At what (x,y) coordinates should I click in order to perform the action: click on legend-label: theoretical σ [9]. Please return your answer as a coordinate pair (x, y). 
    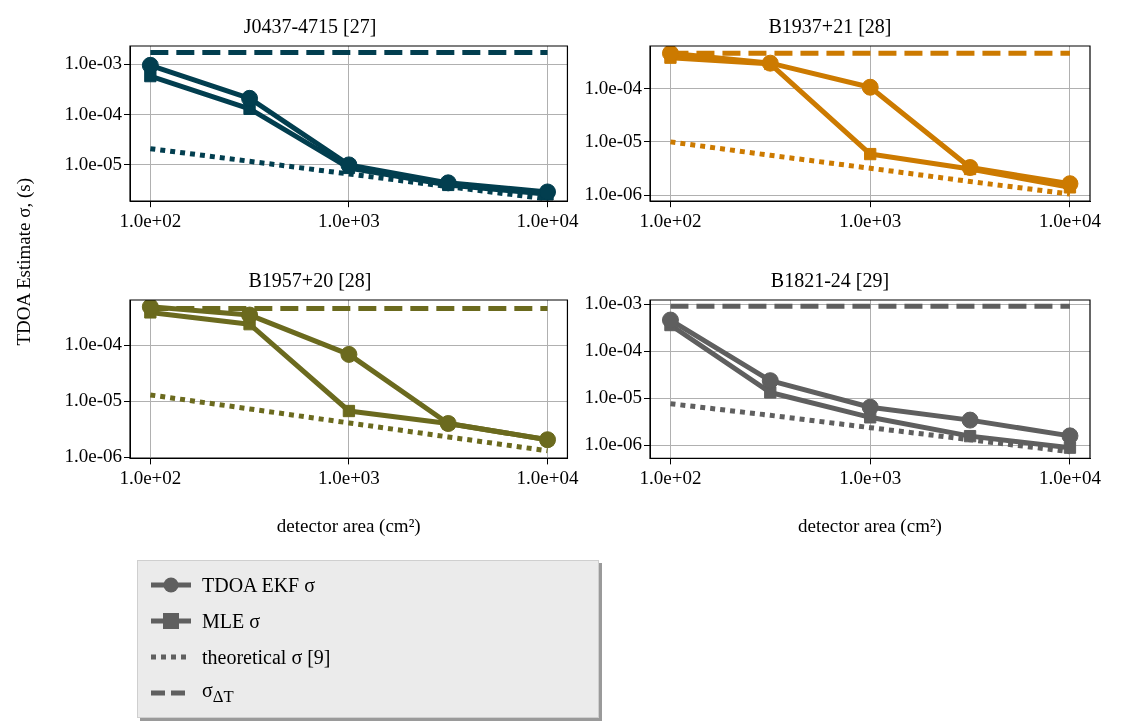
    Looking at the image, I should click on (266, 657).